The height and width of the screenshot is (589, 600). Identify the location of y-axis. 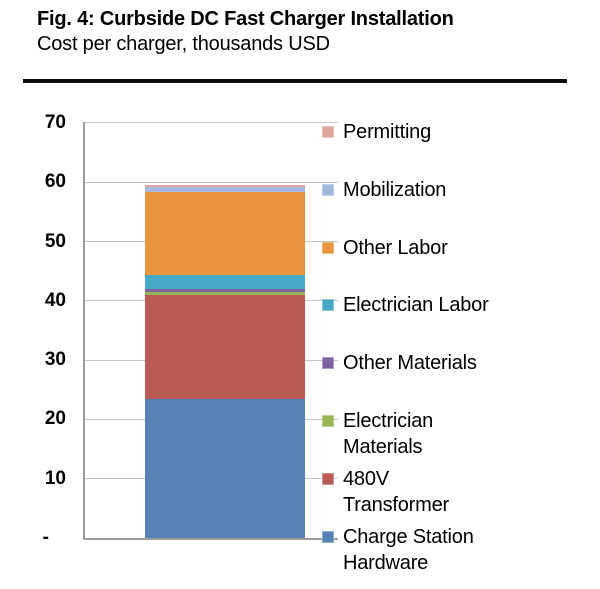
(84, 330).